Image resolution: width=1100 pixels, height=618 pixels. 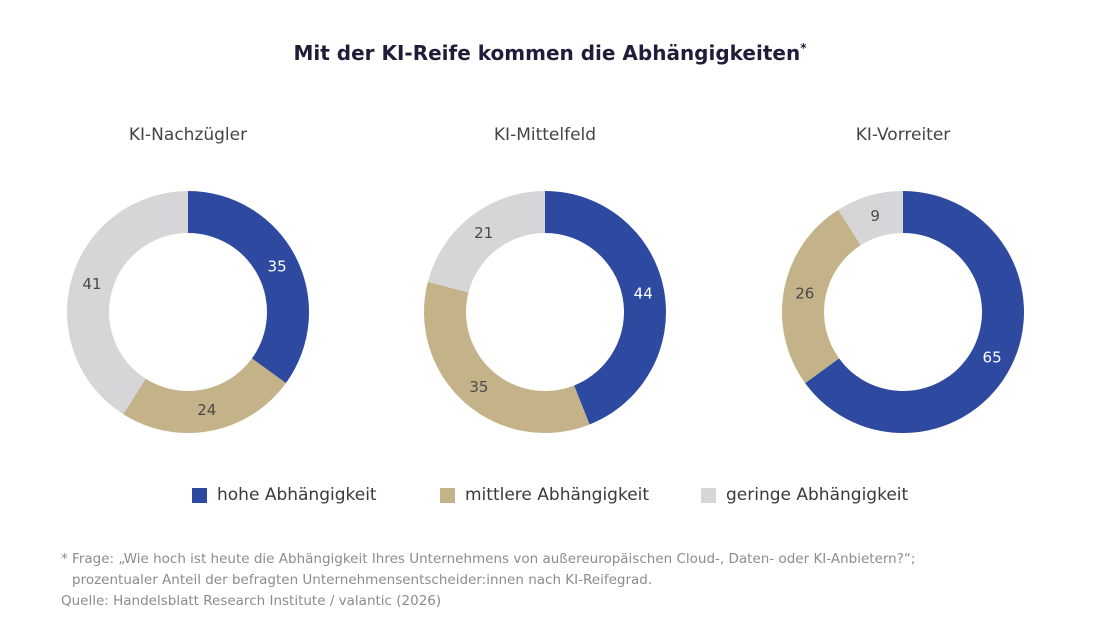 What do you see at coordinates (875, 216) in the screenshot?
I see `donut-value-label: 9` at bounding box center [875, 216].